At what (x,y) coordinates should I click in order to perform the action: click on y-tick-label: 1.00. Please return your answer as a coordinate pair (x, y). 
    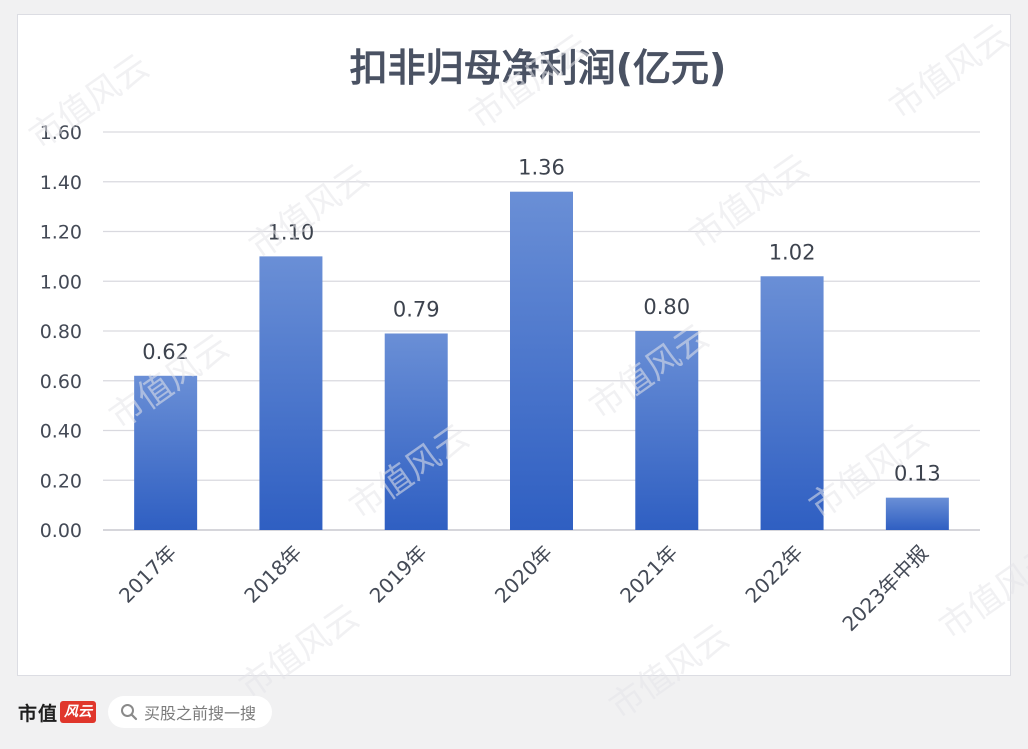
    Looking at the image, I should click on (61, 282).